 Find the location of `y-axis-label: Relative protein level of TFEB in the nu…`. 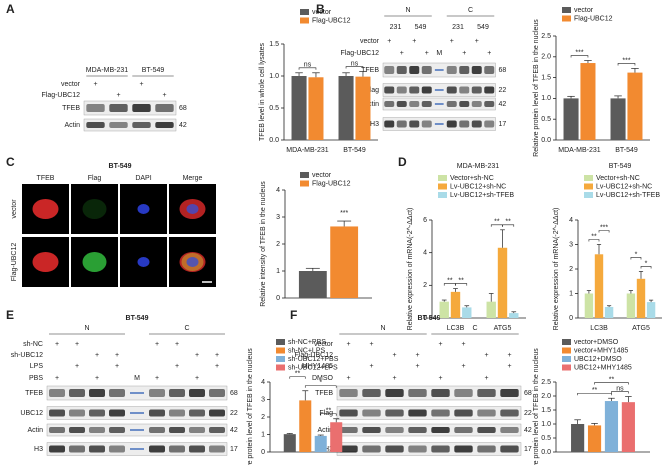

y-axis-label: Relative protein level of TFEB in the nu… is located at coordinates (536, 88).